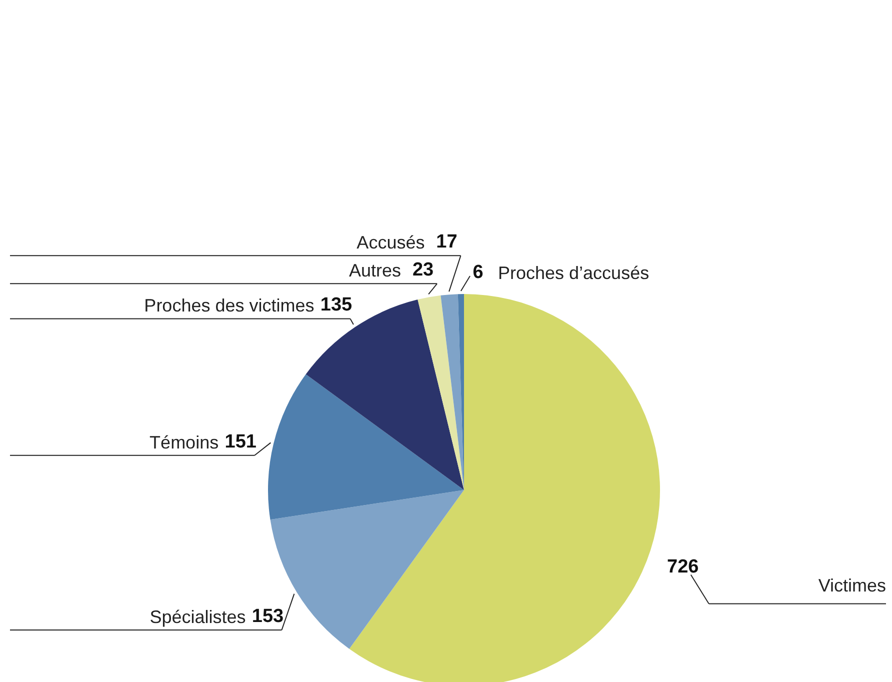  What do you see at coordinates (240, 441) in the screenshot?
I see `data-label: 151` at bounding box center [240, 441].